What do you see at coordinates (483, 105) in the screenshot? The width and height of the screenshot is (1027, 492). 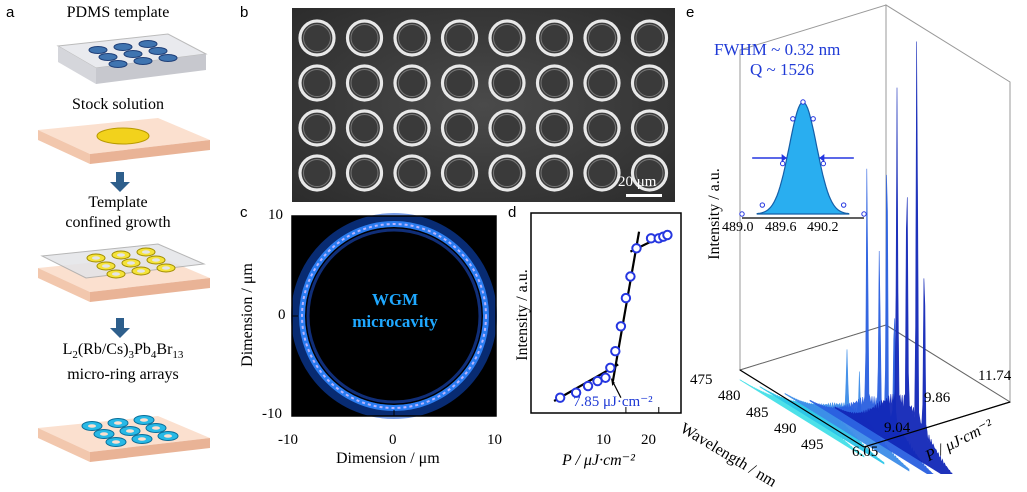 I see `sem-image` at bounding box center [483, 105].